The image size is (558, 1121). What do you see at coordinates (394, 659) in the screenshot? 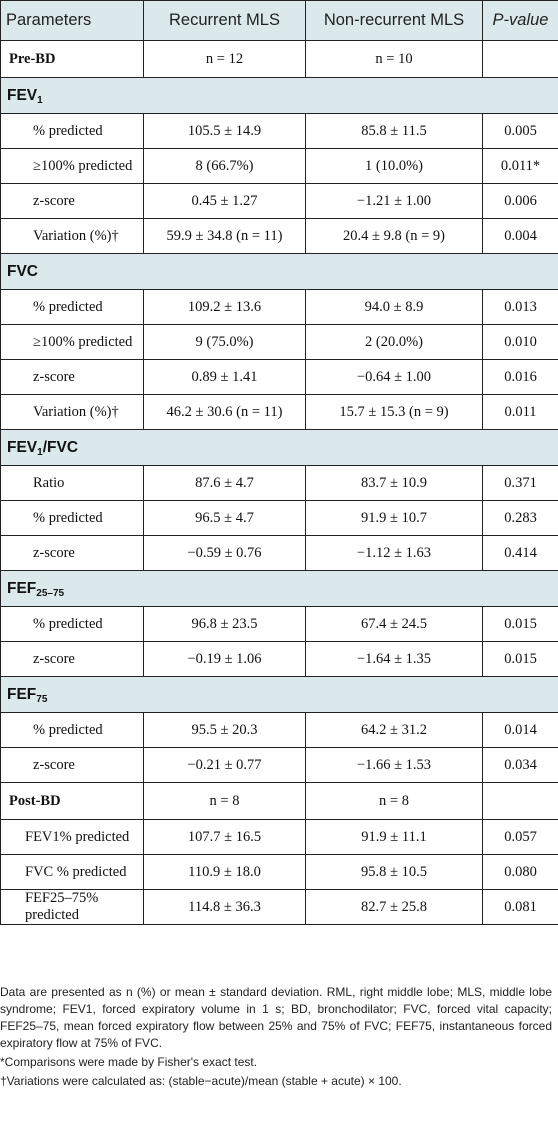
I see `non-recurrent-value: −1.64 ± 1.35` at bounding box center [394, 659].